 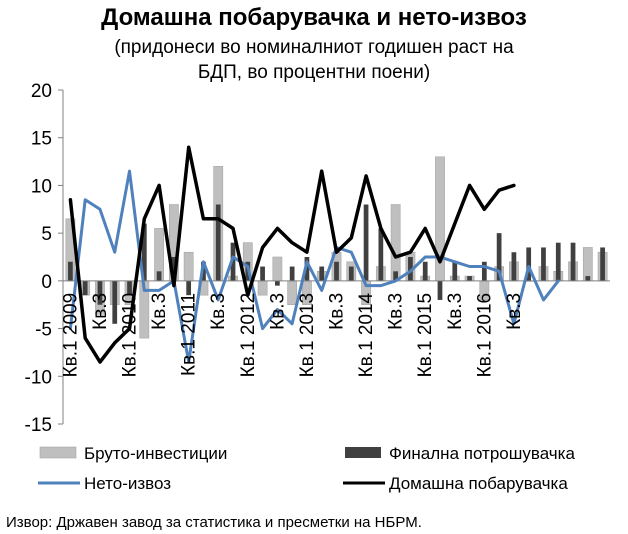 I want to click on legend-label: Нето-извоз, so click(x=127, y=483).